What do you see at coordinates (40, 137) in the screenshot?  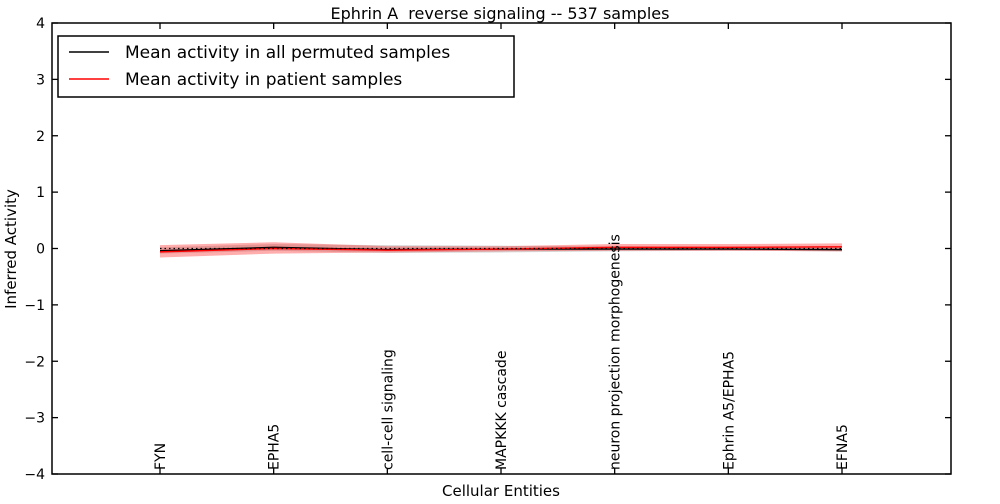 I see `y-tick-label: 2` at bounding box center [40, 137].